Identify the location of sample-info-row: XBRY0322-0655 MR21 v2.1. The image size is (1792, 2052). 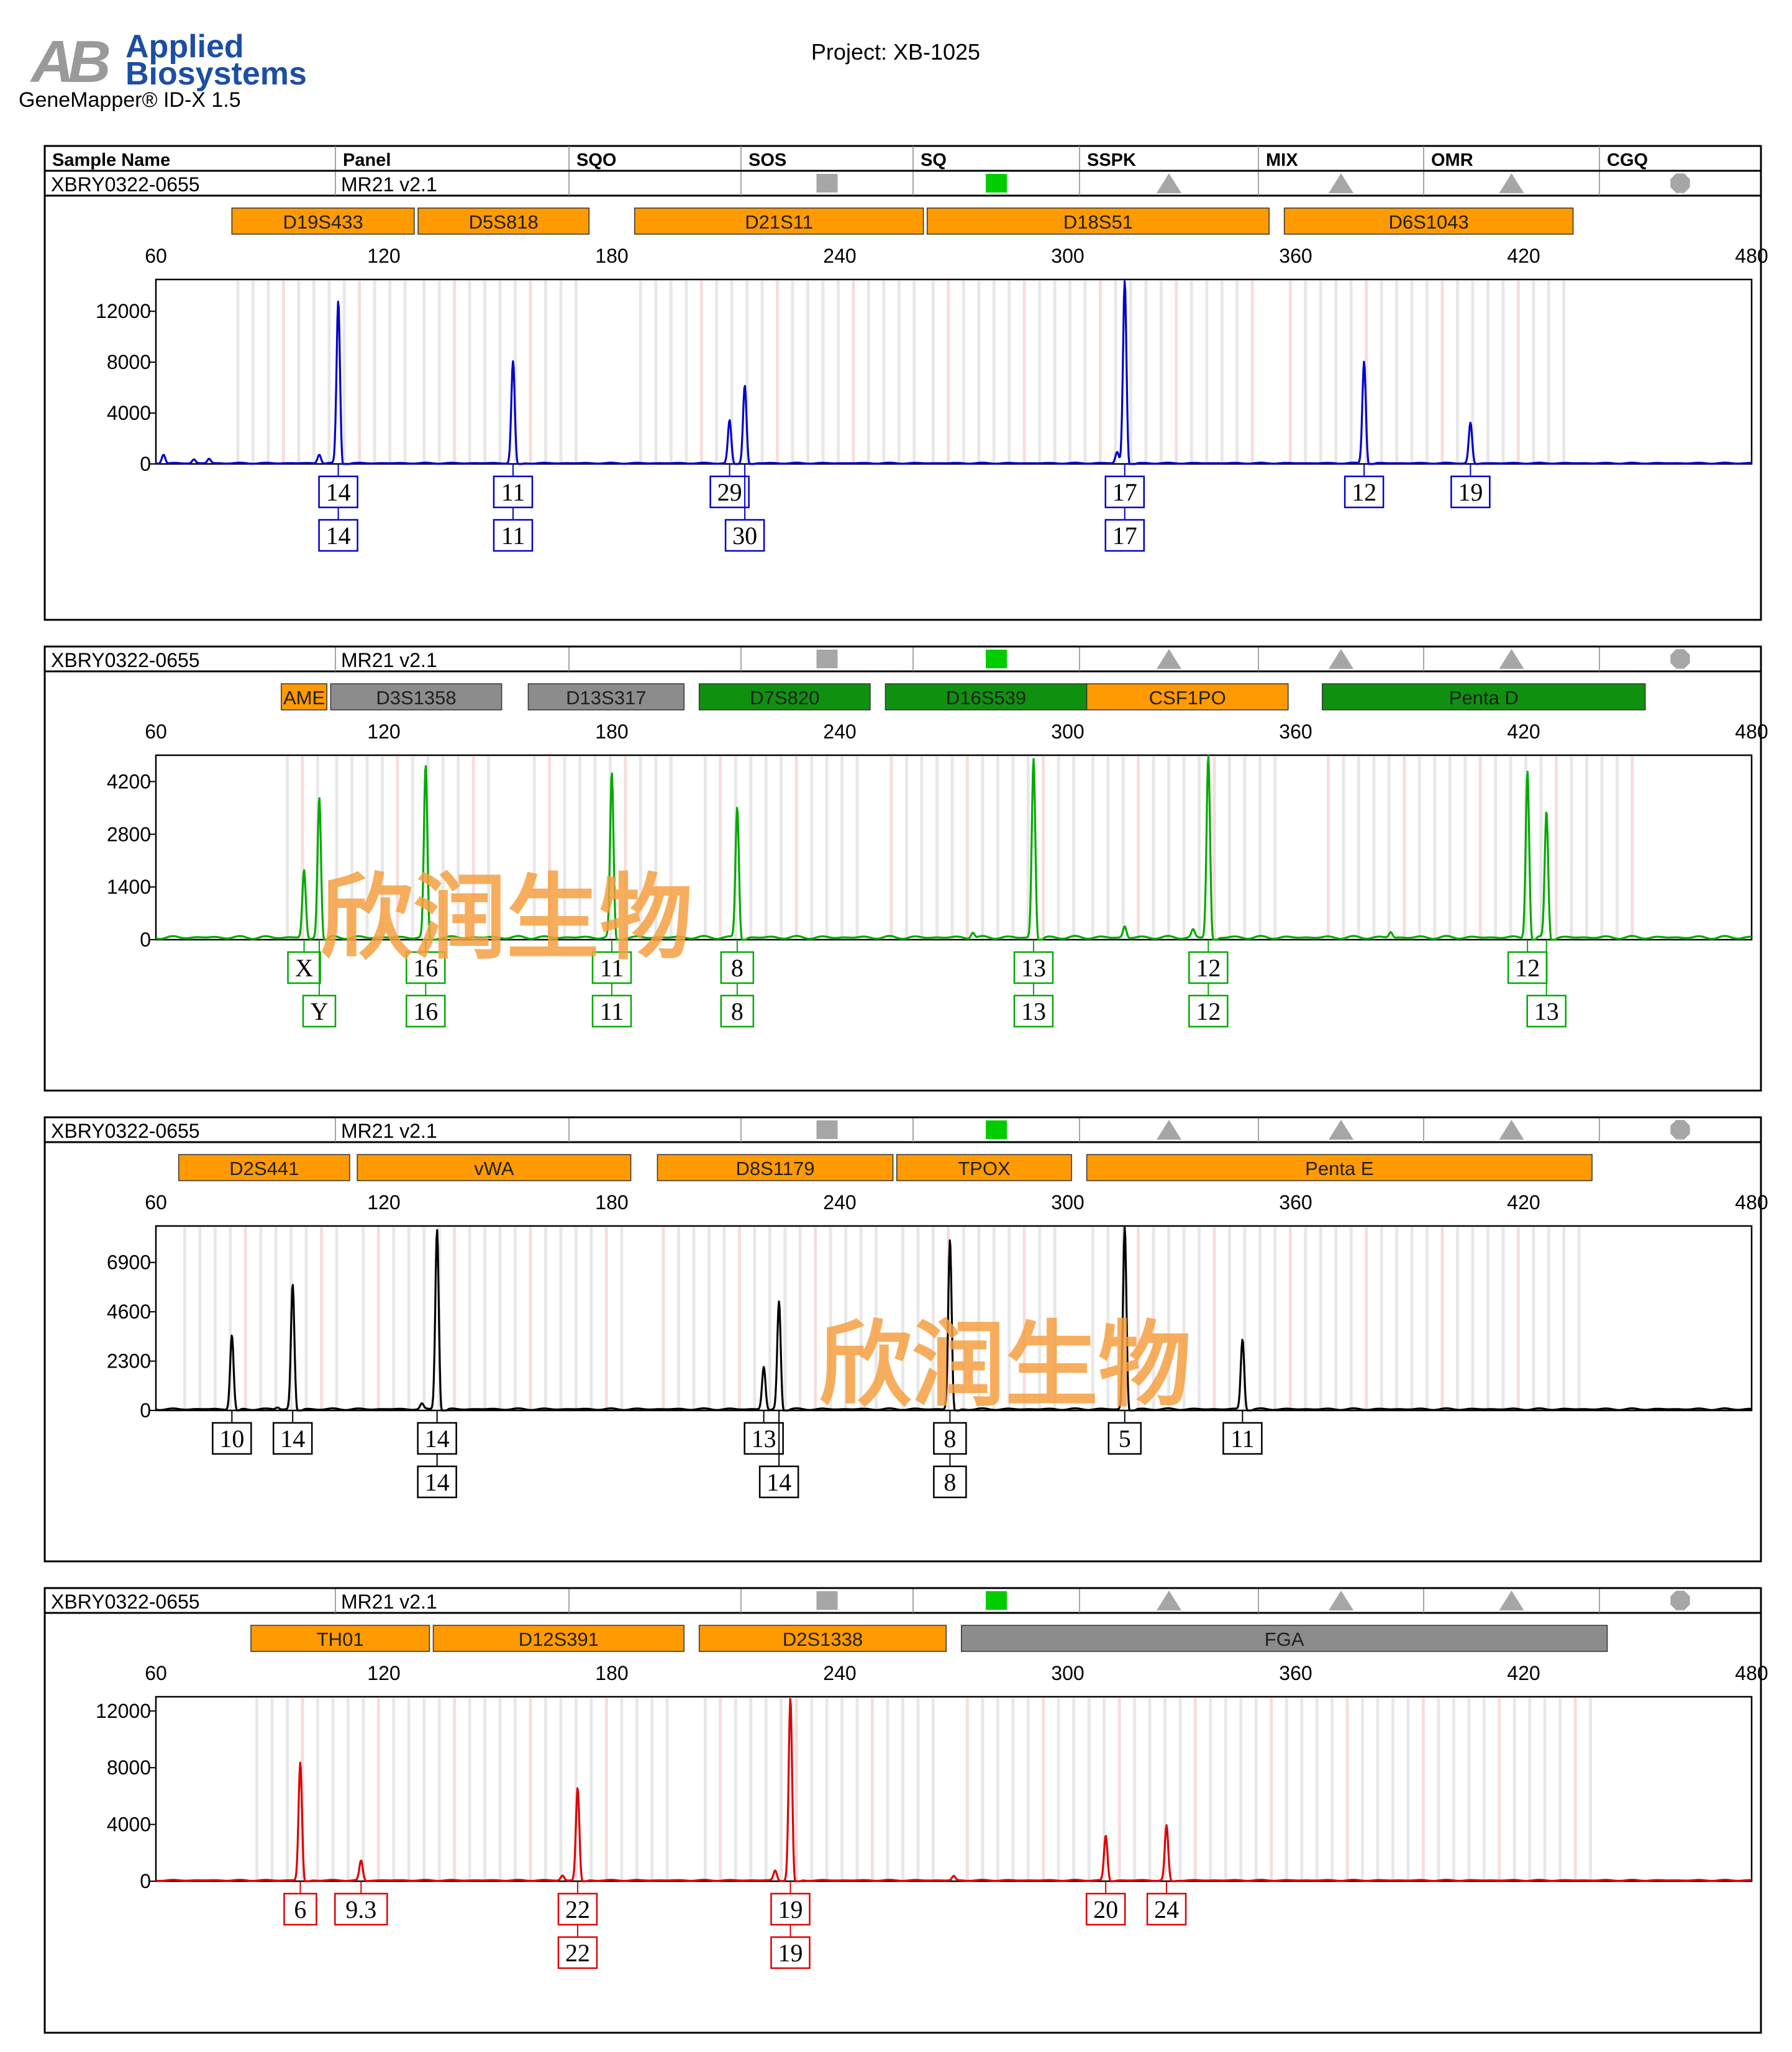
(902, 659).